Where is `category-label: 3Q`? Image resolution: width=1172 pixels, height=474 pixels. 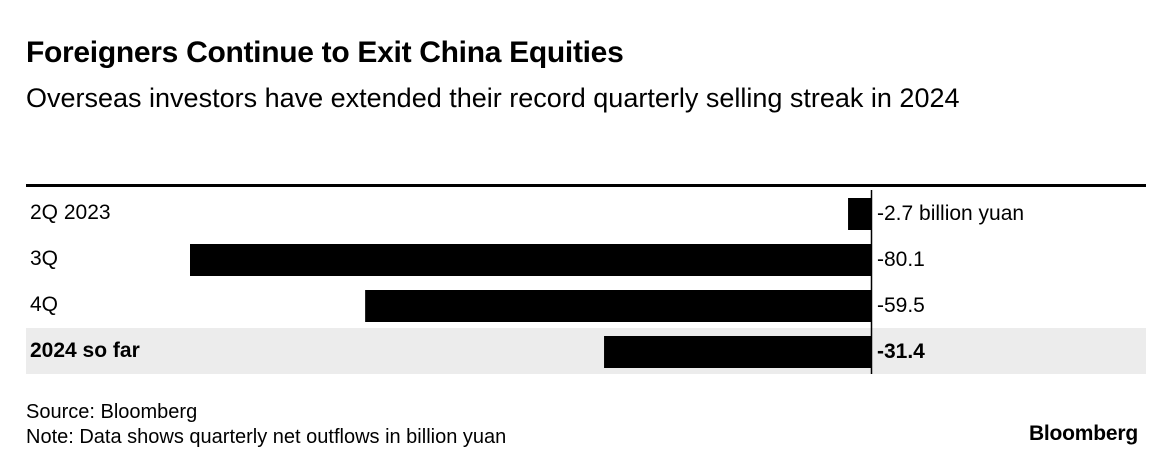 category-label: 3Q is located at coordinates (44, 258).